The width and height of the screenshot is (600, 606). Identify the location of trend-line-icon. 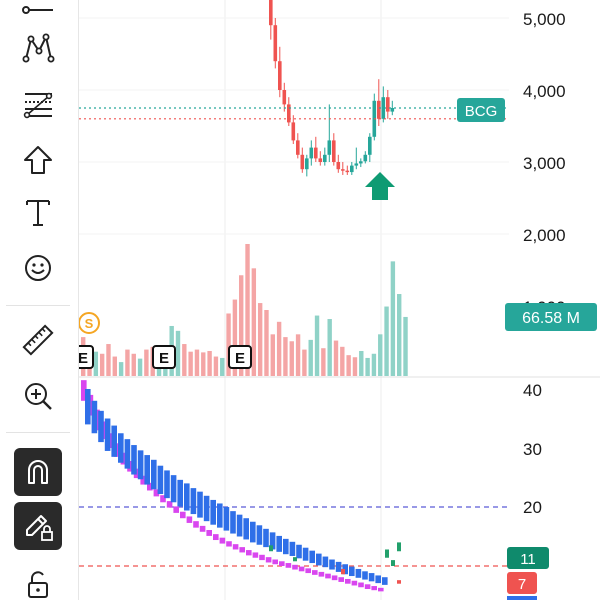
(38, 16).